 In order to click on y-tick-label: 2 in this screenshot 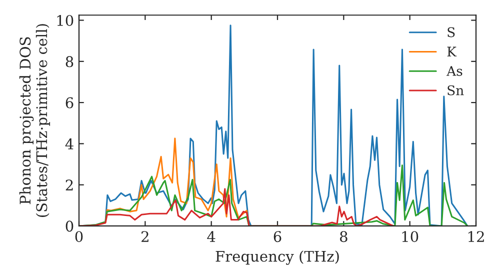, I will do `click(69, 185)`.